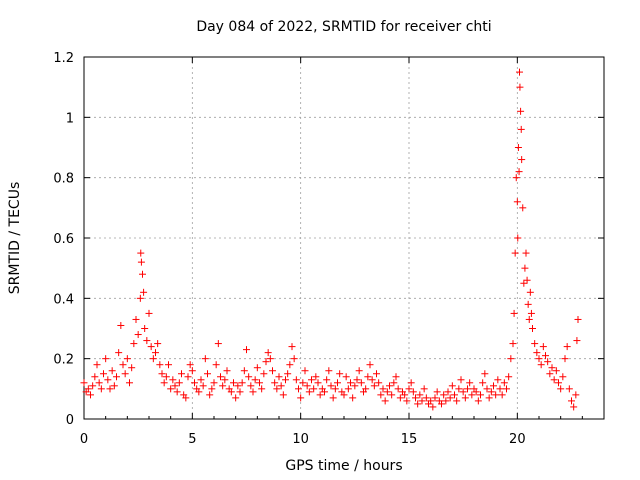  Describe the element at coordinates (84, 439) in the screenshot. I see `x-tick-label: 0` at that location.